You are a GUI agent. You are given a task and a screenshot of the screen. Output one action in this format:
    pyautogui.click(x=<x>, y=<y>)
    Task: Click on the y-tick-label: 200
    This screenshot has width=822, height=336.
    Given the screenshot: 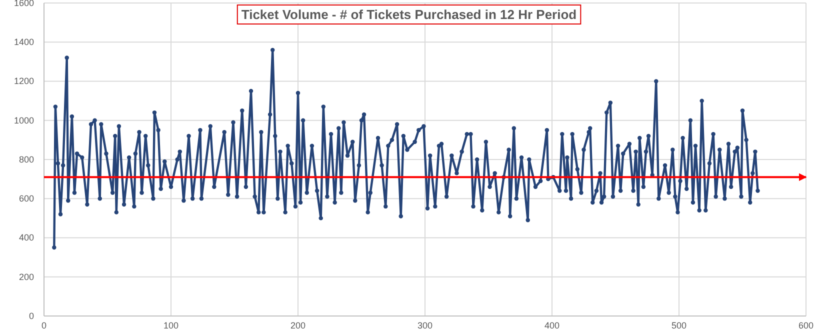 What is the action you would take?
    pyautogui.click(x=26, y=277)
    